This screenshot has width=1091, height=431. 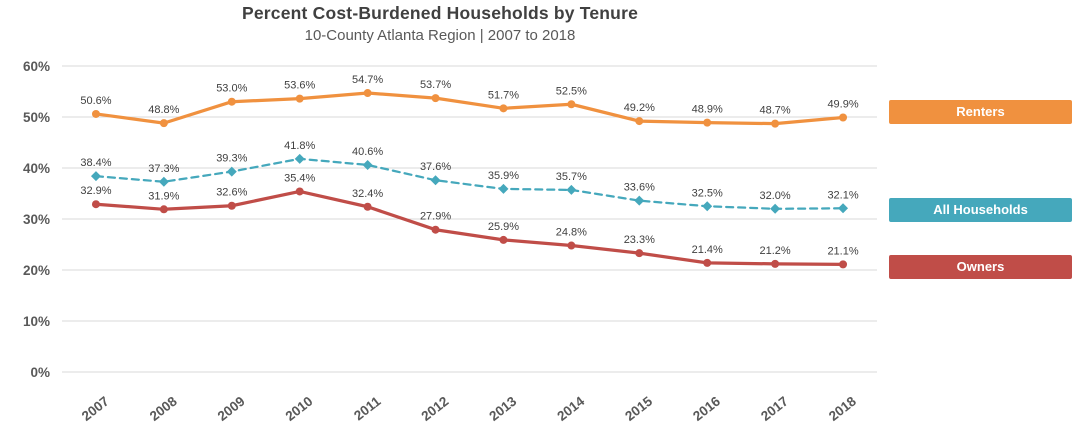 What do you see at coordinates (163, 408) in the screenshot?
I see `x-axis-tick-label: 2008` at bounding box center [163, 408].